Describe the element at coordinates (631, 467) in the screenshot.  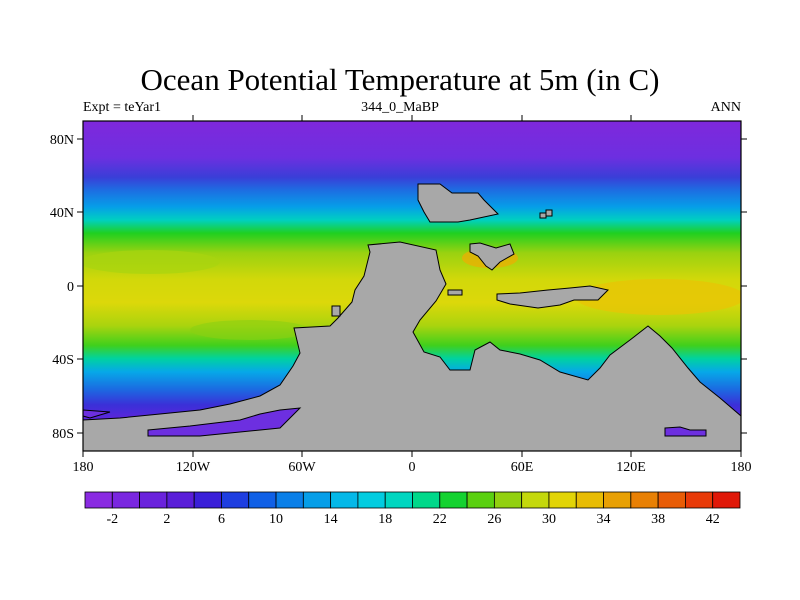
I see `lon-label: 120E` at that location.